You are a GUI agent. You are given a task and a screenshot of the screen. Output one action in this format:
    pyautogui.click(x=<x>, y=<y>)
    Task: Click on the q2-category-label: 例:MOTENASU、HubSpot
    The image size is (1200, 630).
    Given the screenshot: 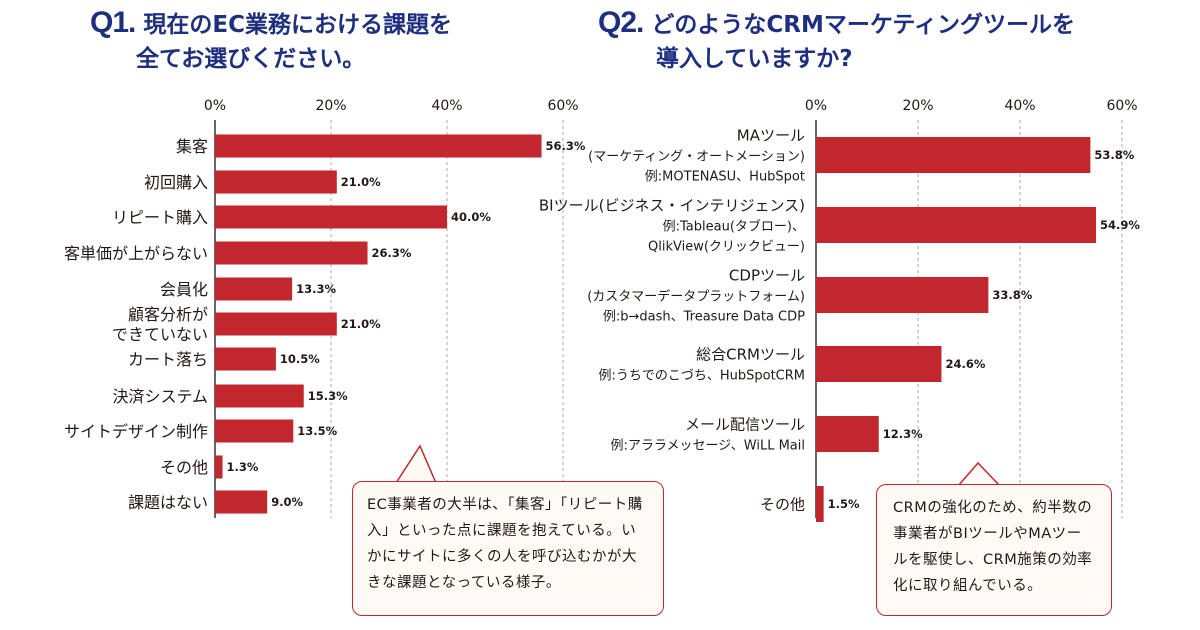 What is the action you would take?
    pyautogui.click(x=725, y=176)
    